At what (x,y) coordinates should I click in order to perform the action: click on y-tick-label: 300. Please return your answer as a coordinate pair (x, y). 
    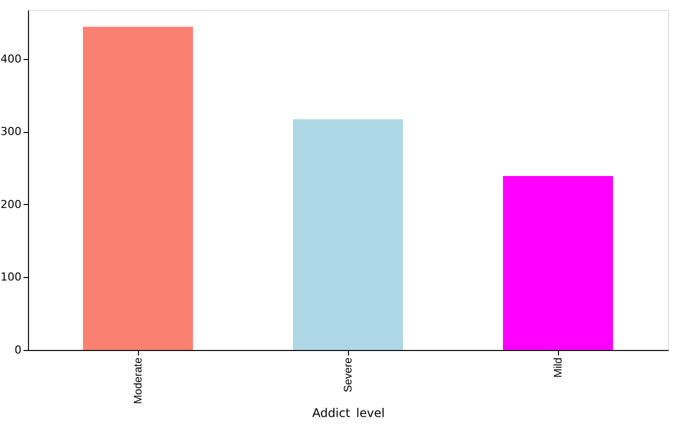
    Looking at the image, I should click on (11, 131).